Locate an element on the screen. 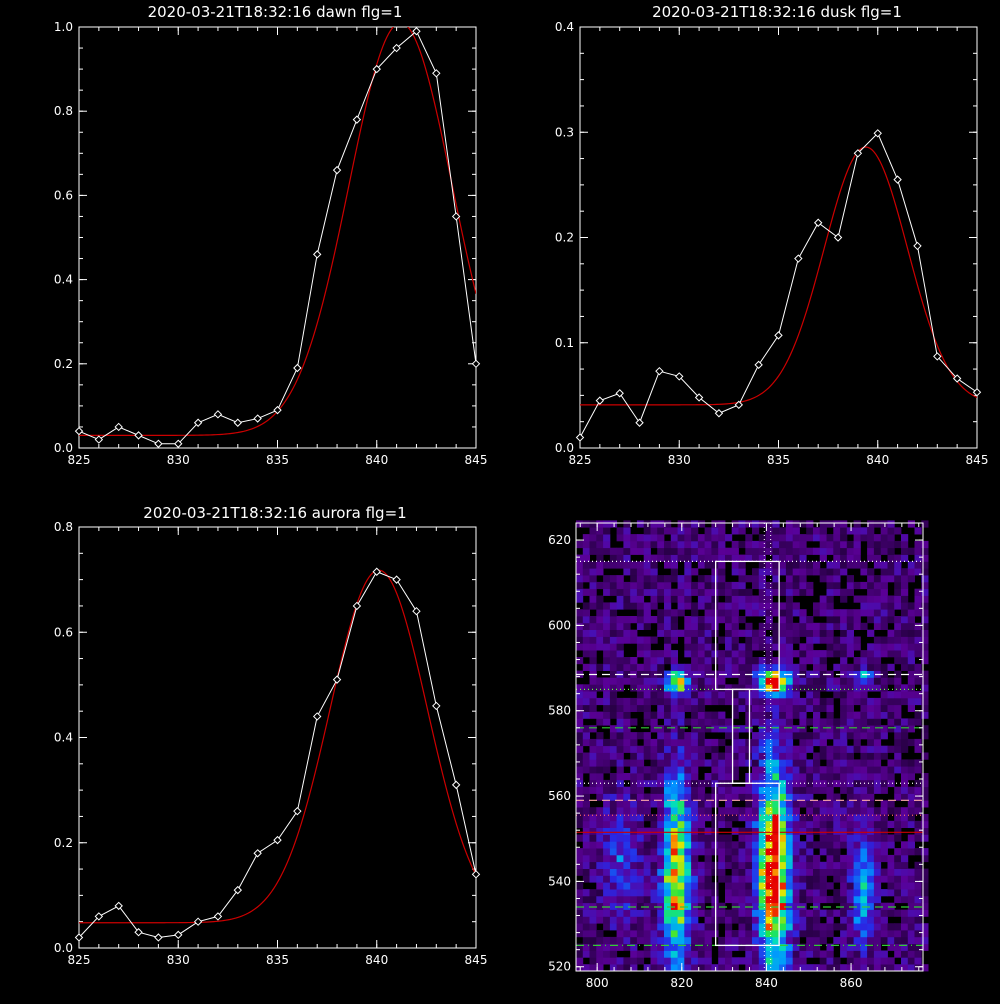 The height and width of the screenshot is (1004, 1000). data-point is located at coordinates (99, 916).